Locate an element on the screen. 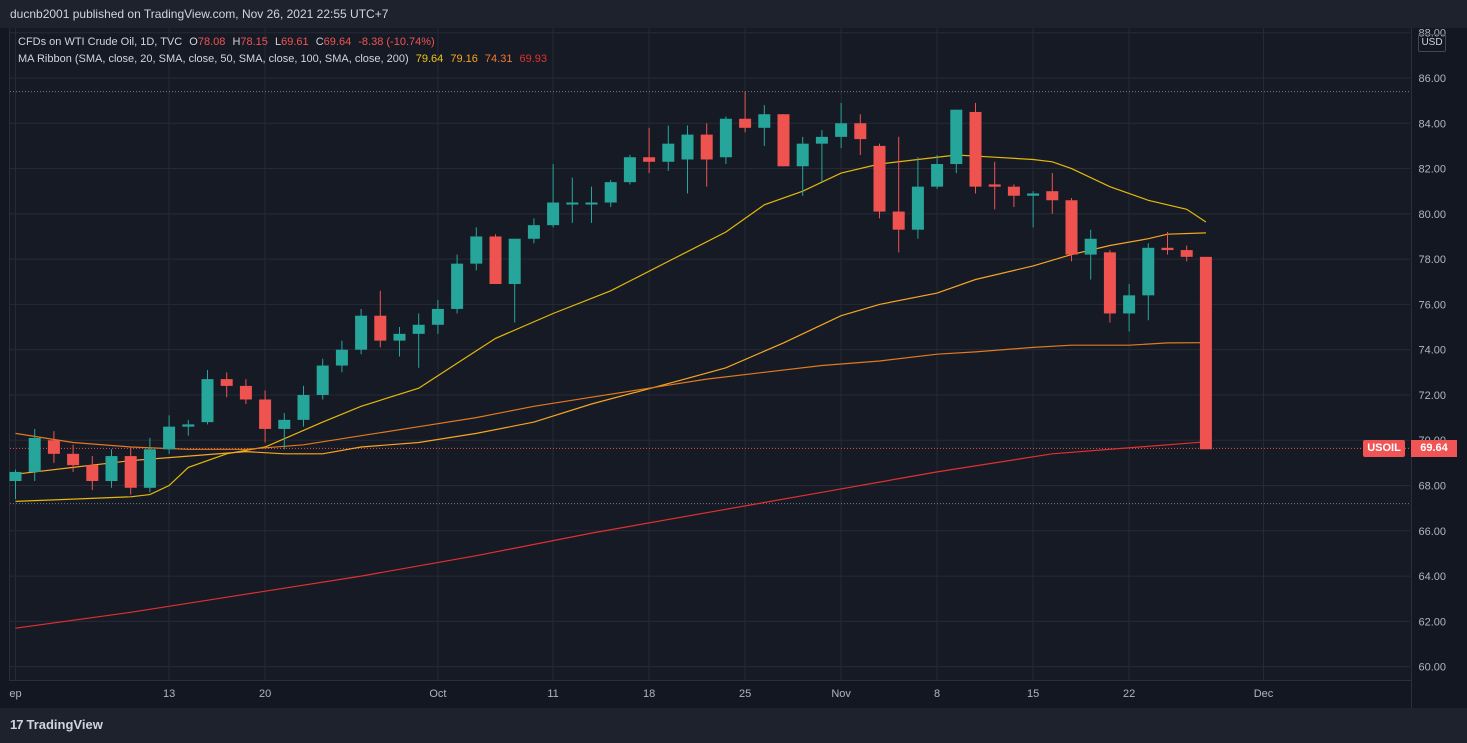  tradingview-logo-icon: 17 is located at coordinates (17, 724).